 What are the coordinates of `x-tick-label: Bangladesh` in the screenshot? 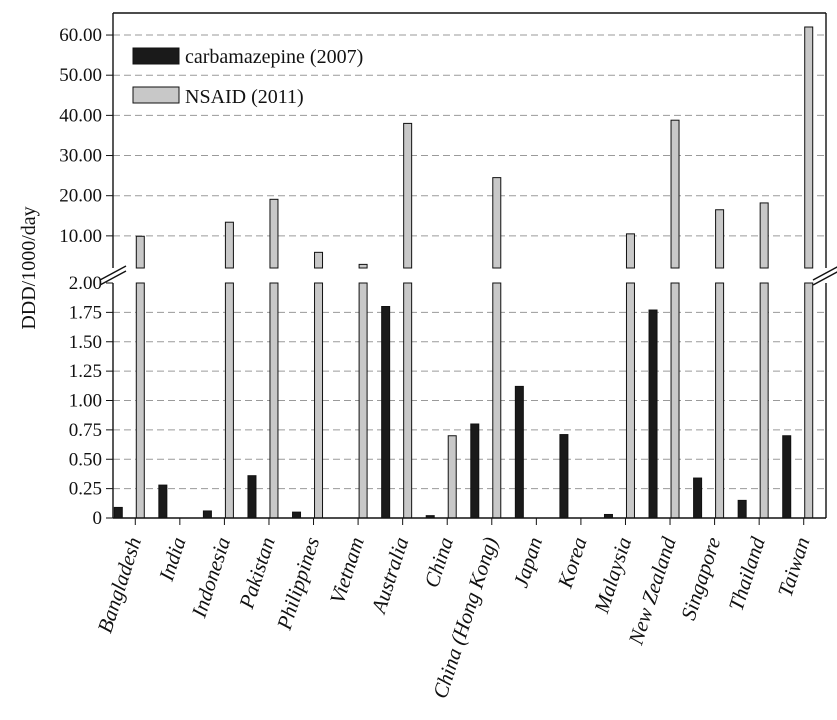 It's located at (119, 585).